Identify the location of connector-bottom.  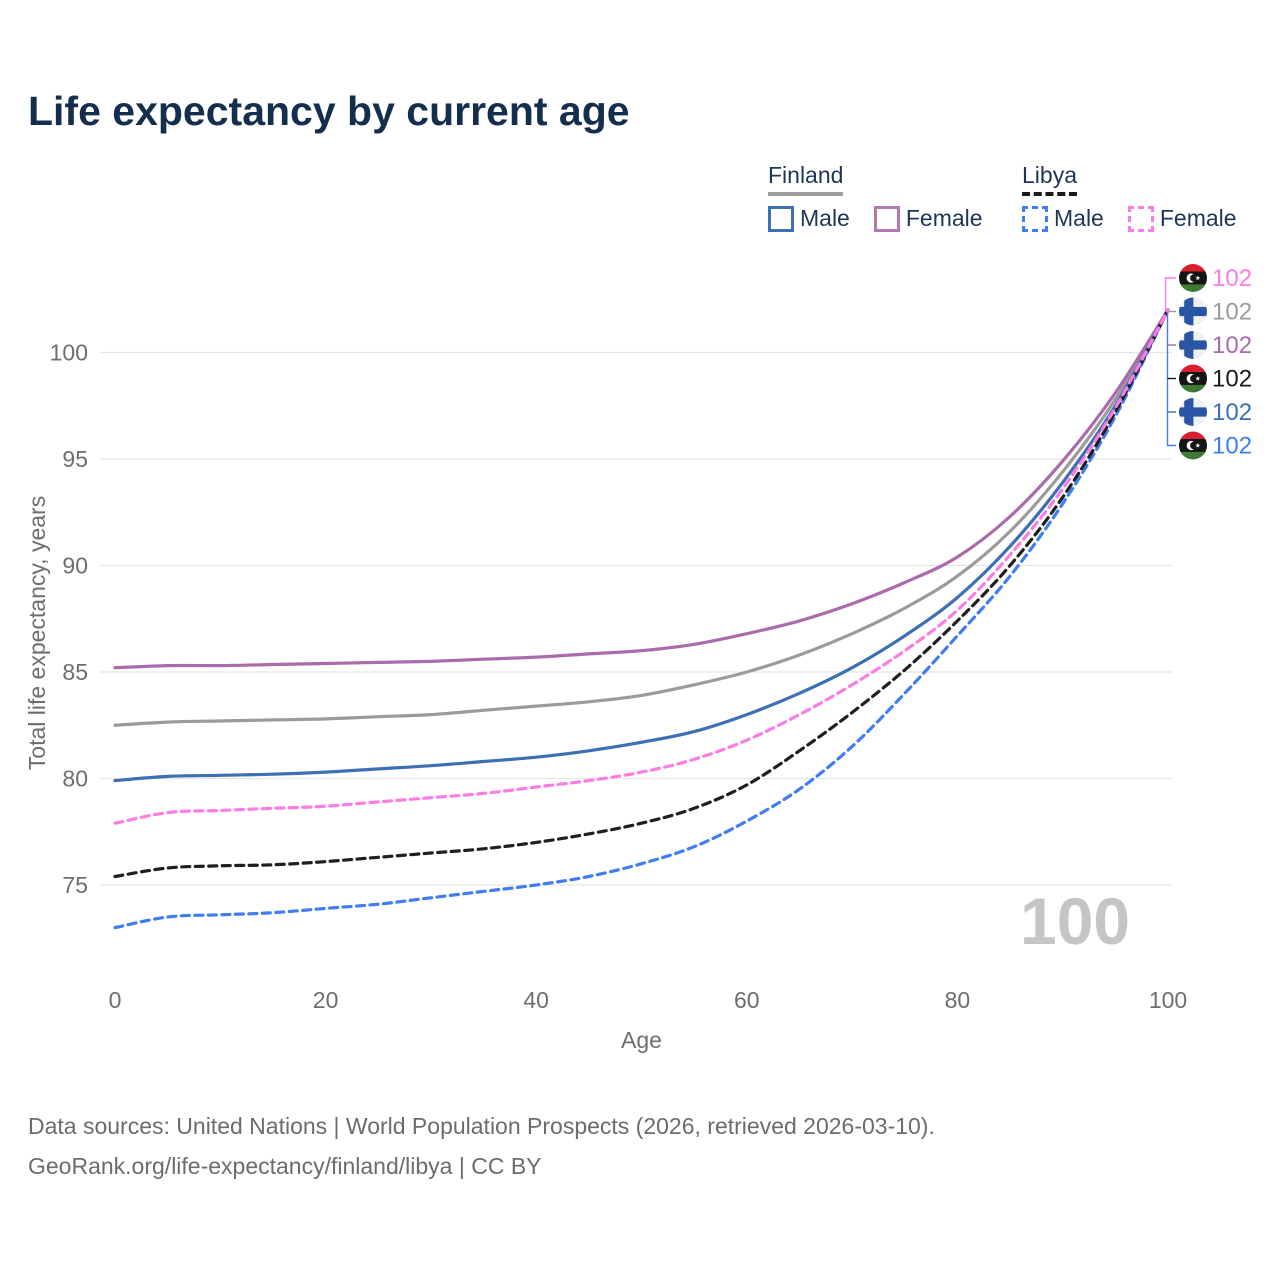
(1171, 380).